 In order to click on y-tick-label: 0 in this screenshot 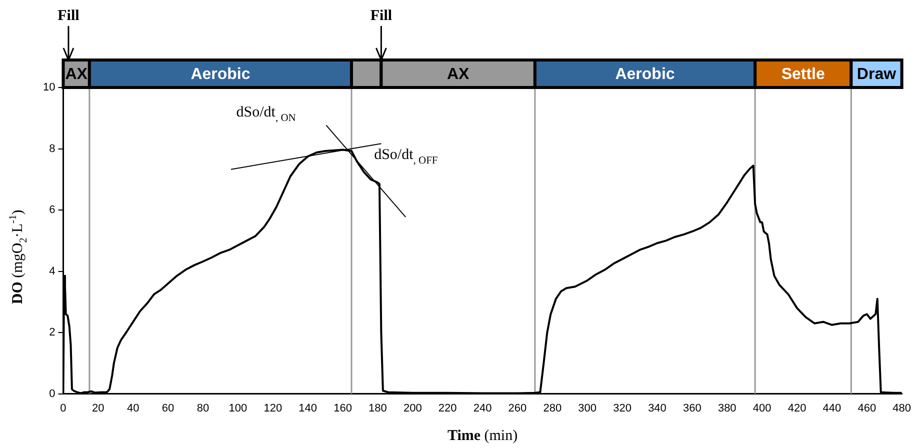, I will do `click(52, 394)`.